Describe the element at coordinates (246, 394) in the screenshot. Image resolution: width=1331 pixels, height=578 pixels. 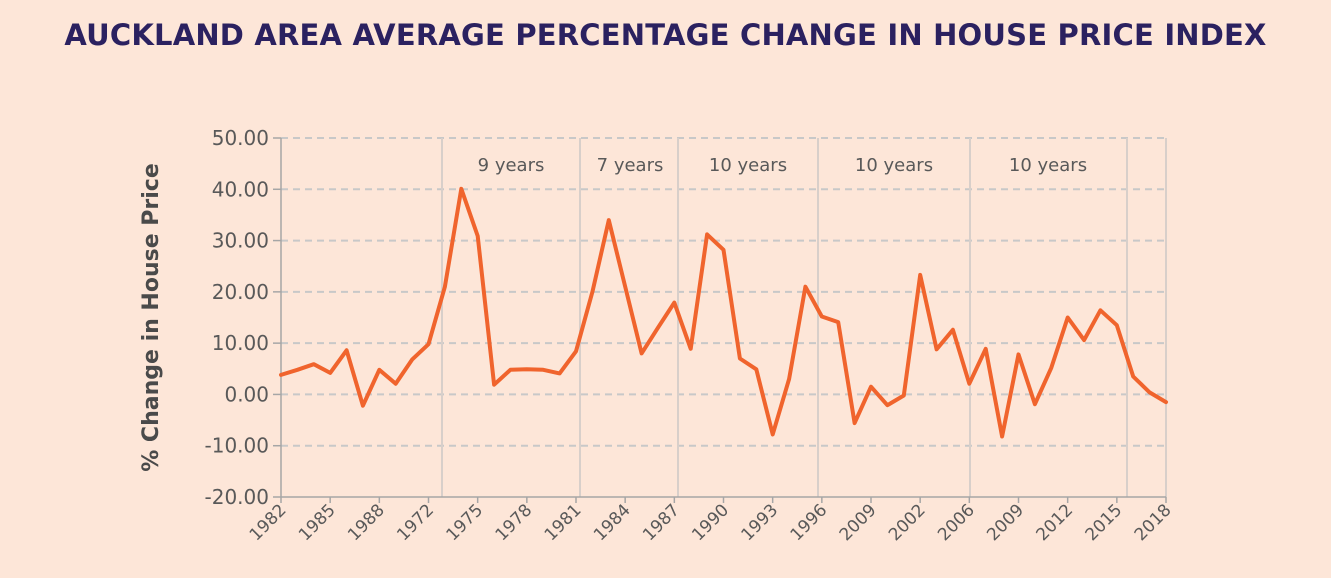
I see `y-tick-label: 0.00` at that location.